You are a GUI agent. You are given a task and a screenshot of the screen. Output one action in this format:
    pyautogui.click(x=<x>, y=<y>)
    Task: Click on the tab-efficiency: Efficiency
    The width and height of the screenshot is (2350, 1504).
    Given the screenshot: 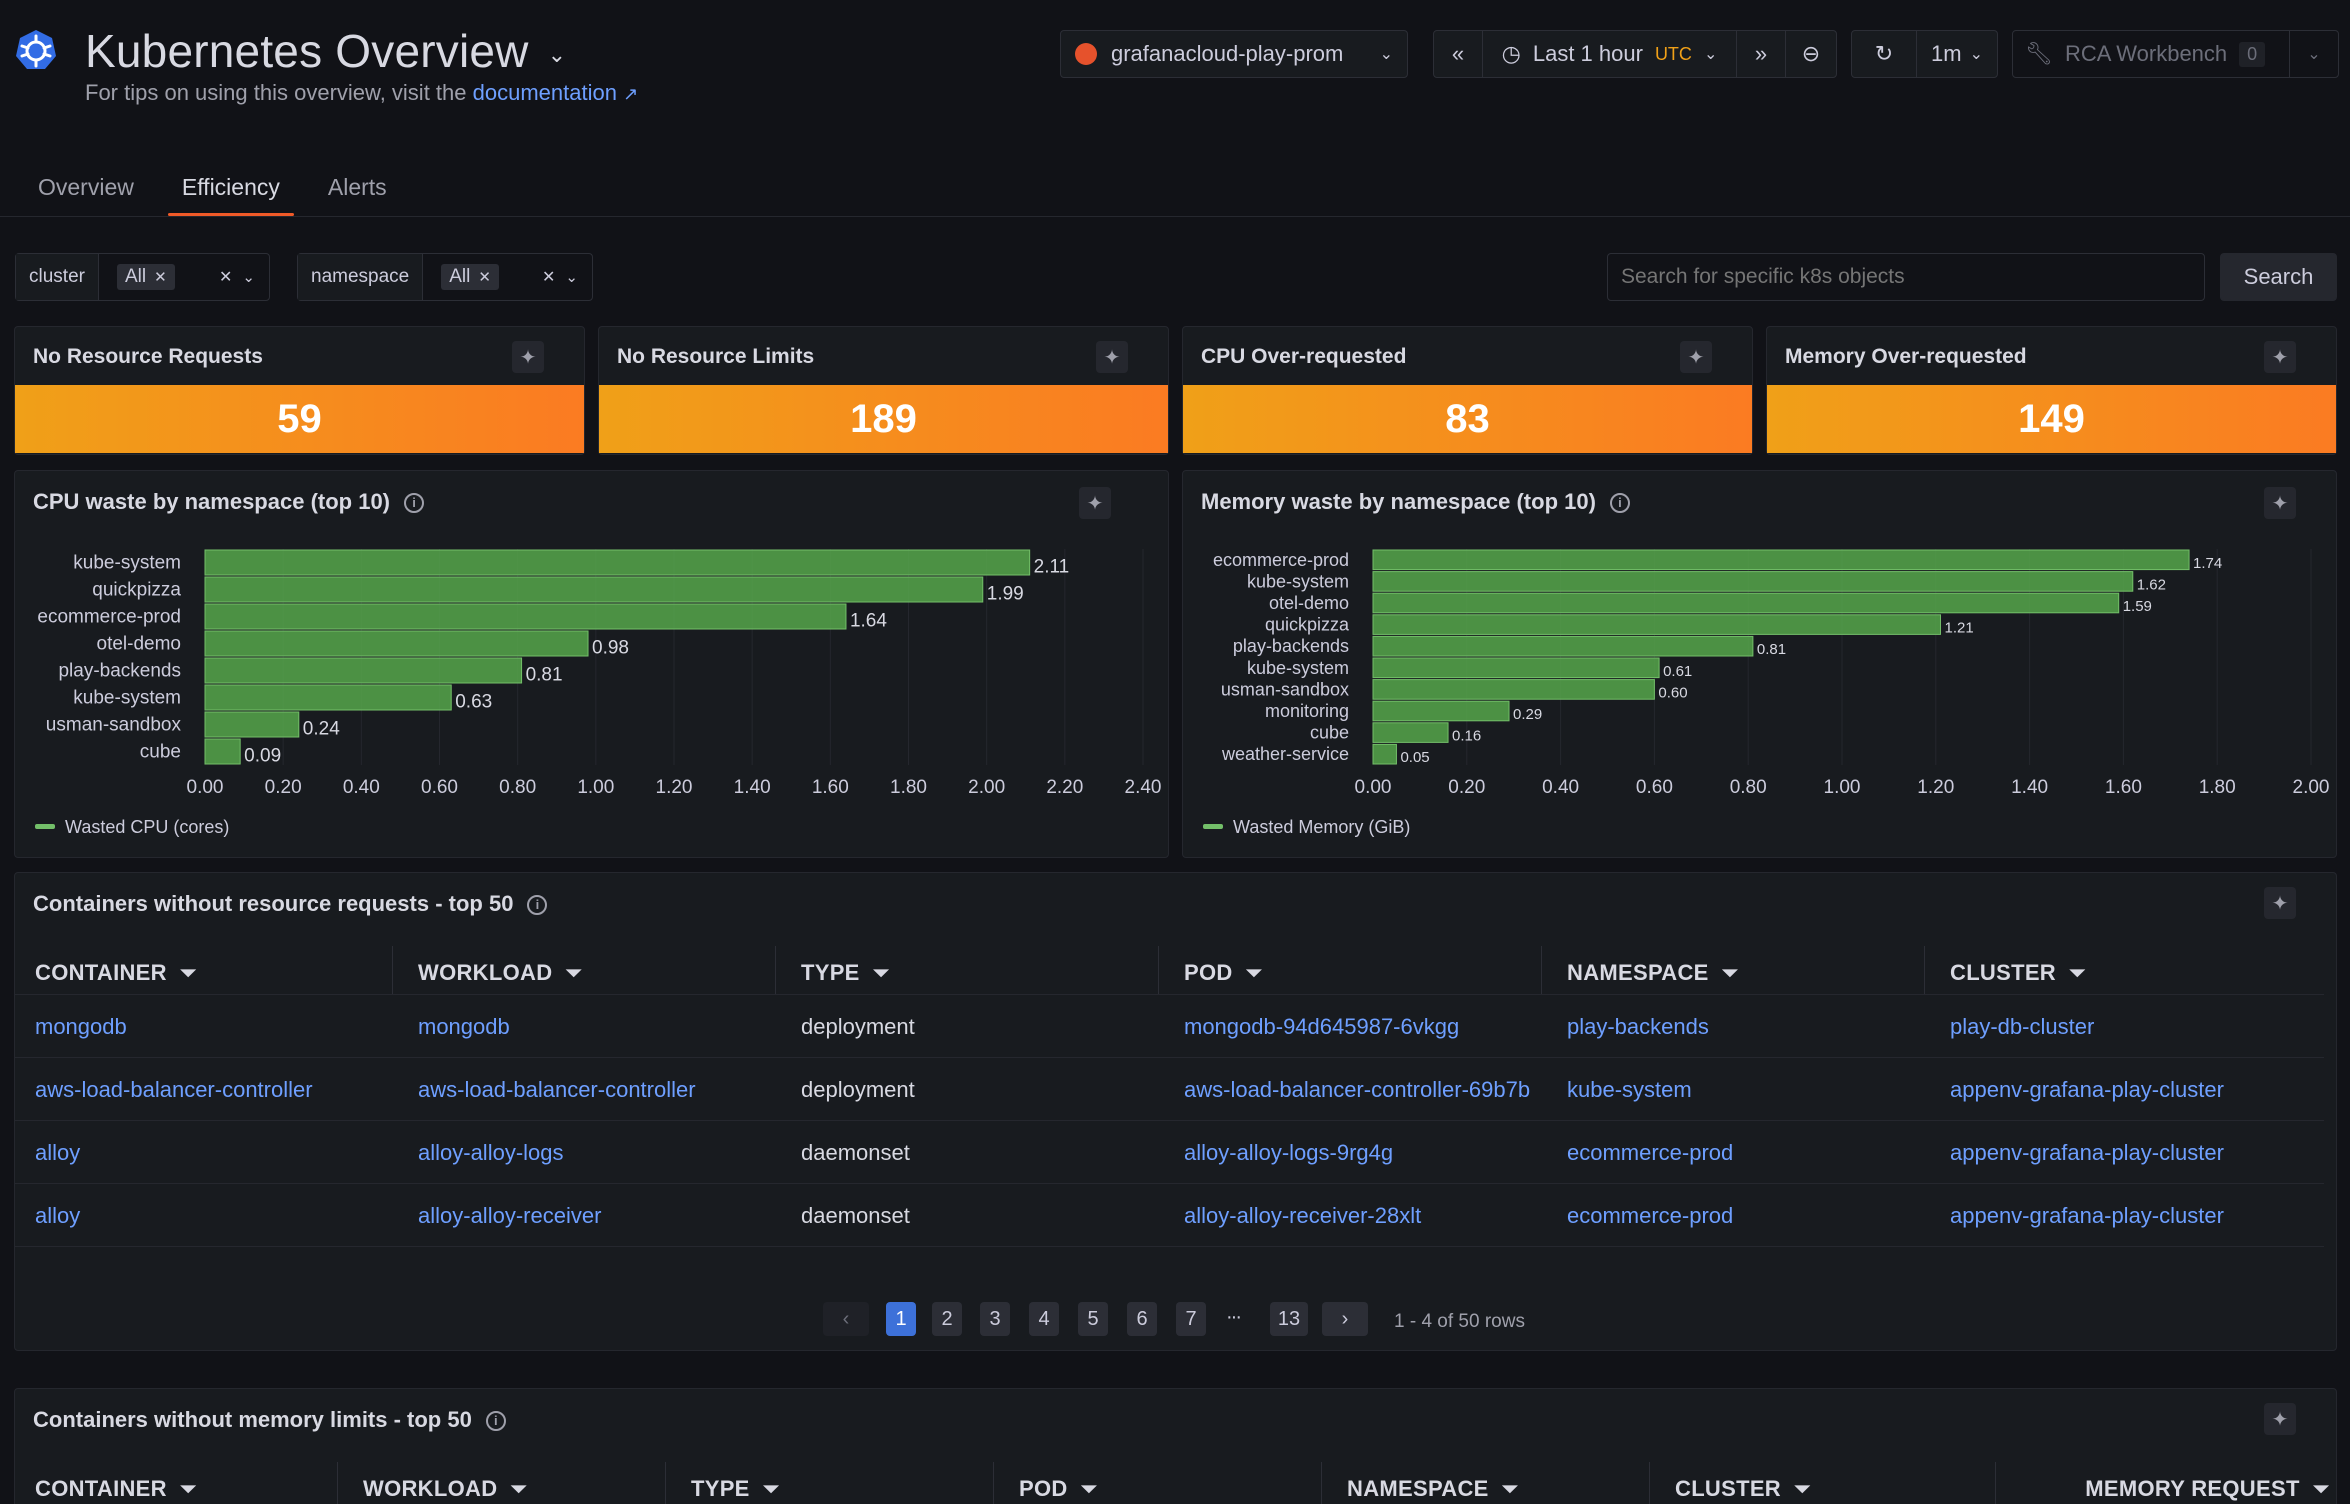 What is the action you would take?
    pyautogui.click(x=231, y=188)
    